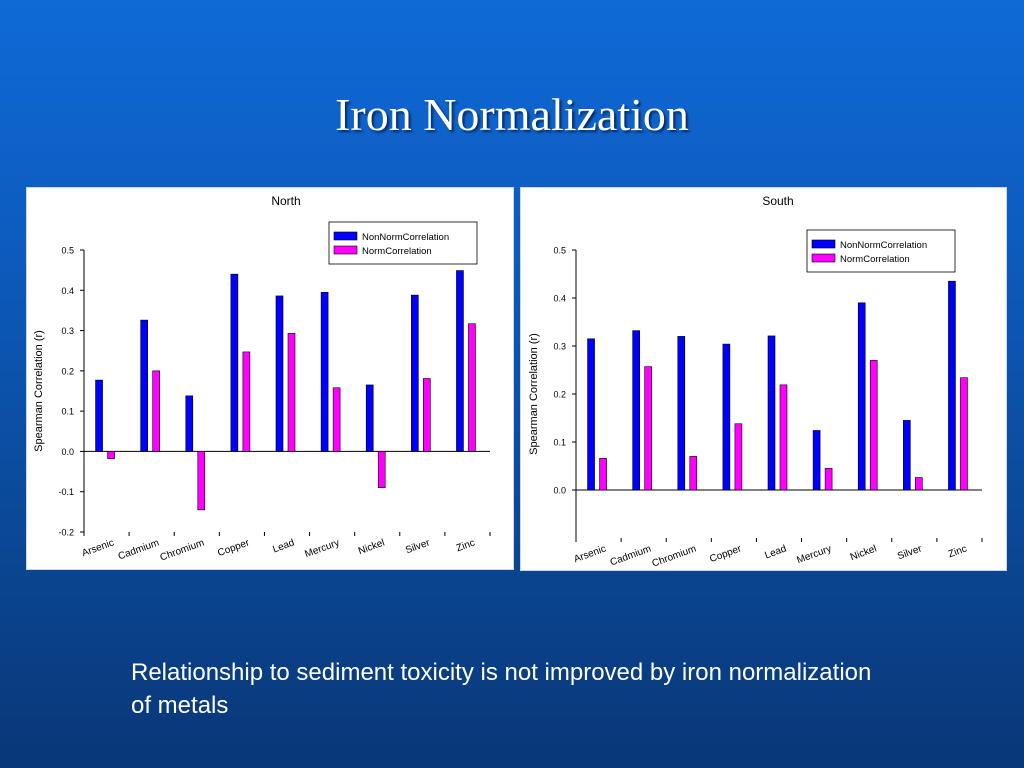 This screenshot has height=768, width=1024. Describe the element at coordinates (67, 371) in the screenshot. I see `north-y-tick-label: 0.2` at that location.